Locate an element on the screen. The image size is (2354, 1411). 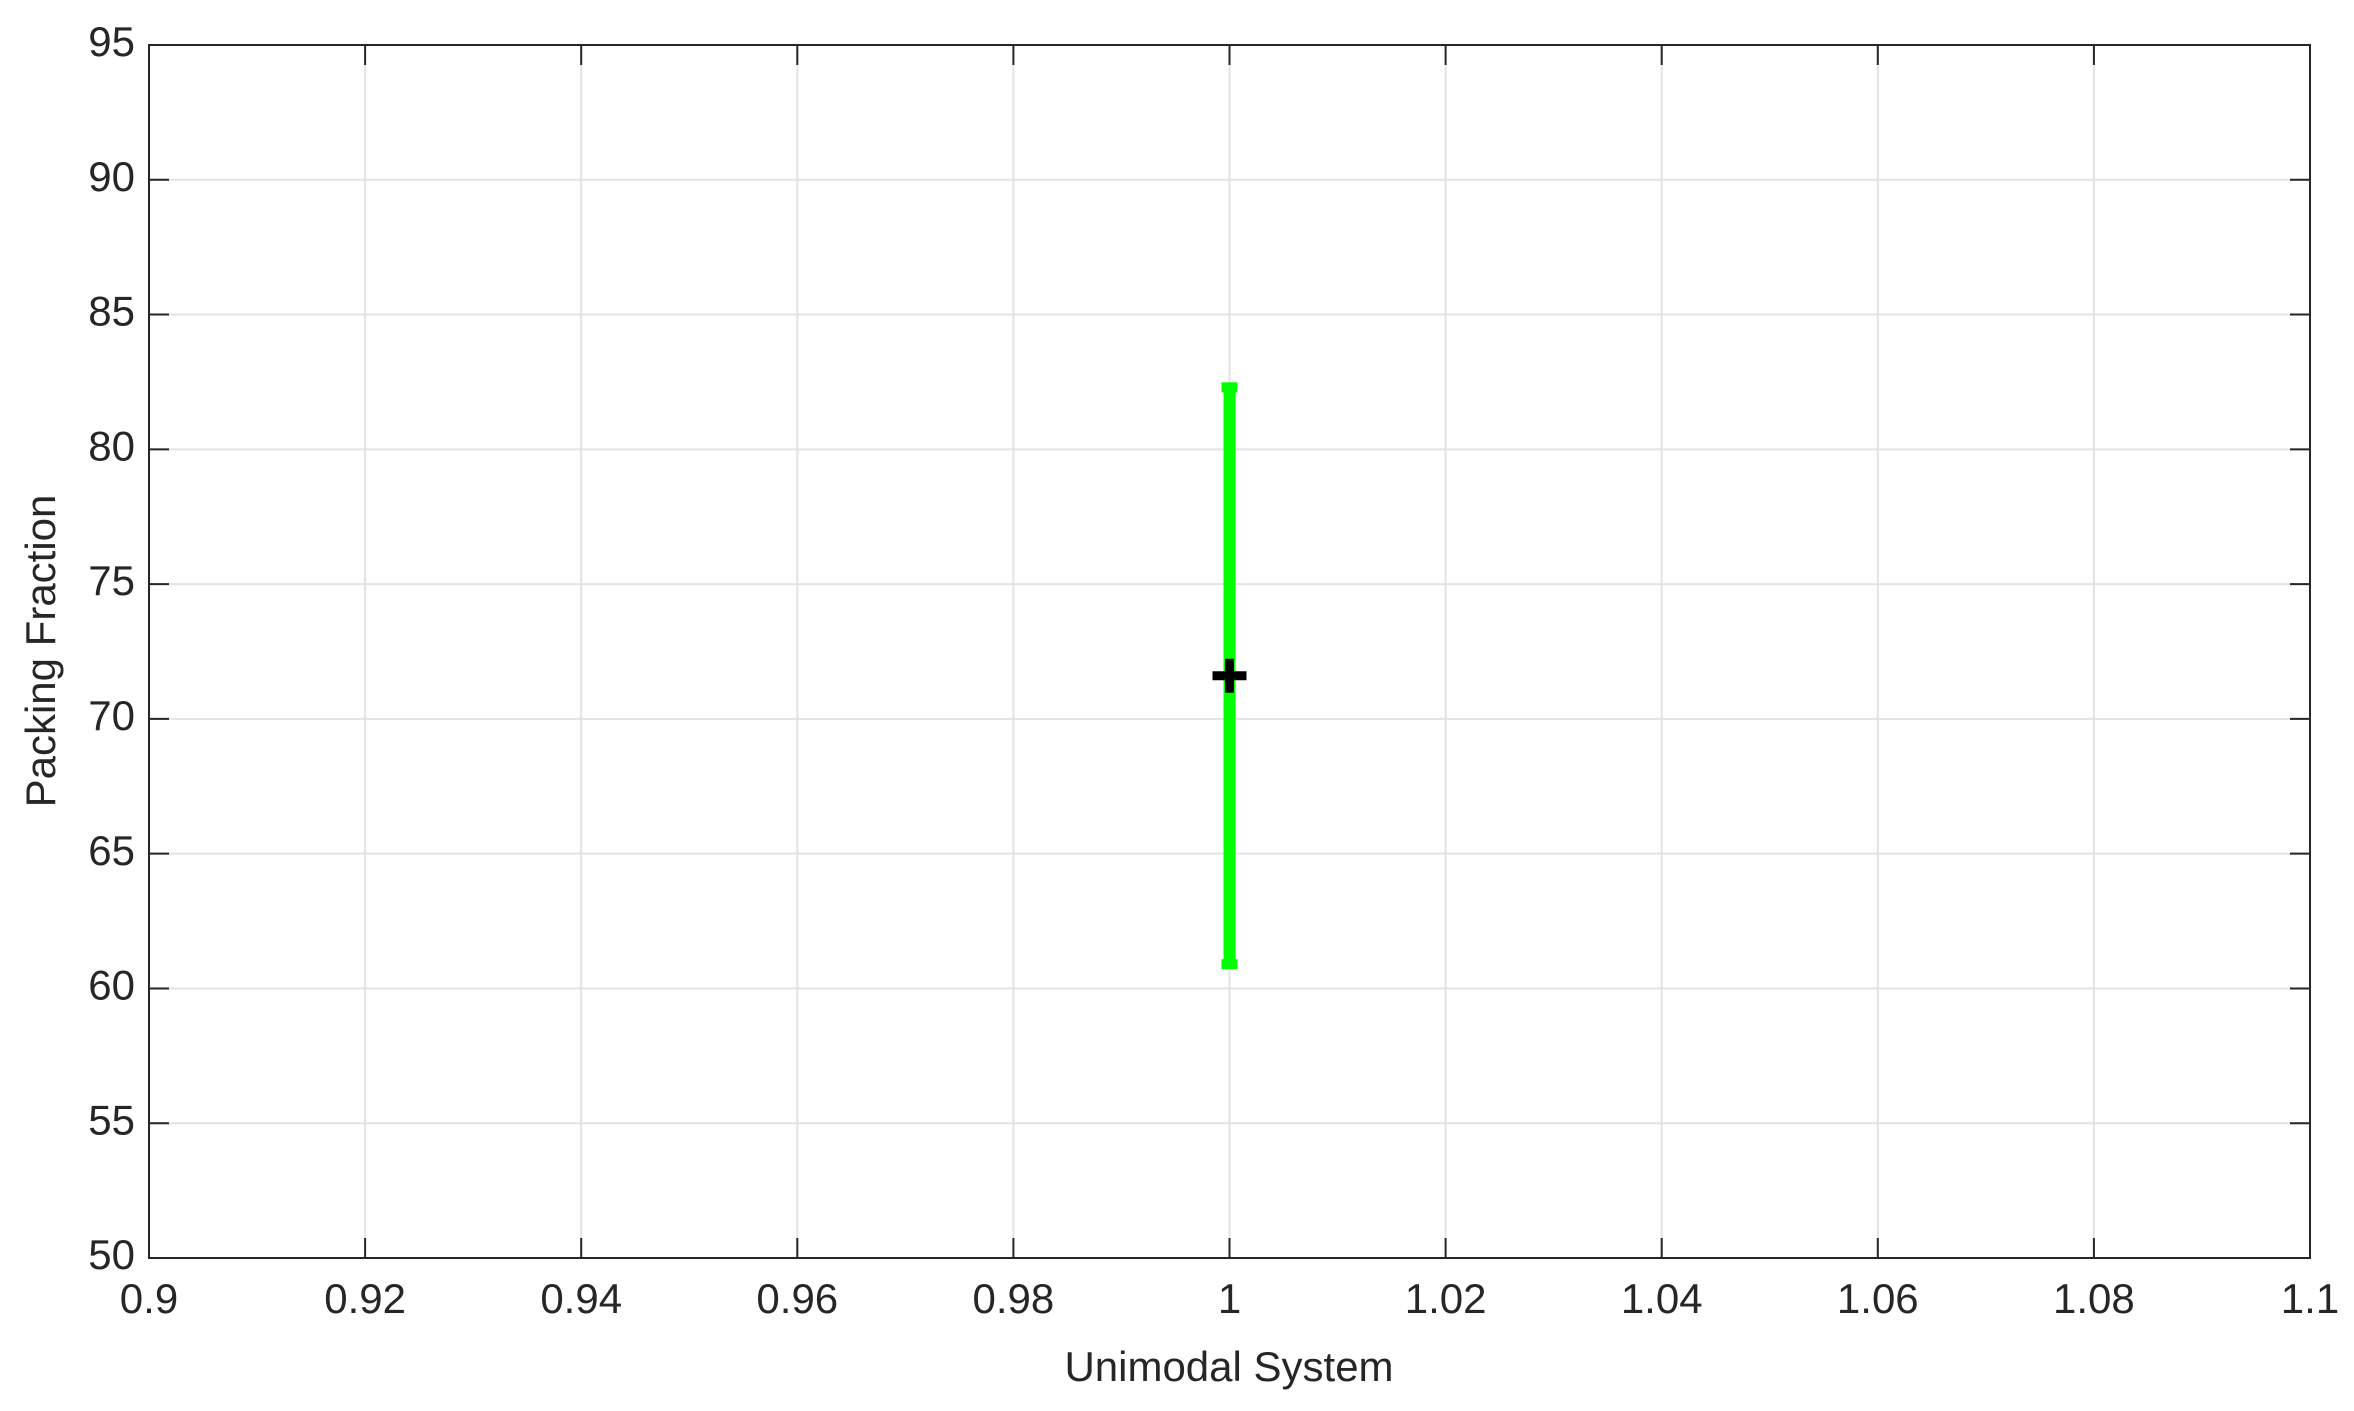
x-tick-label: 0.96 is located at coordinates (797, 1298).